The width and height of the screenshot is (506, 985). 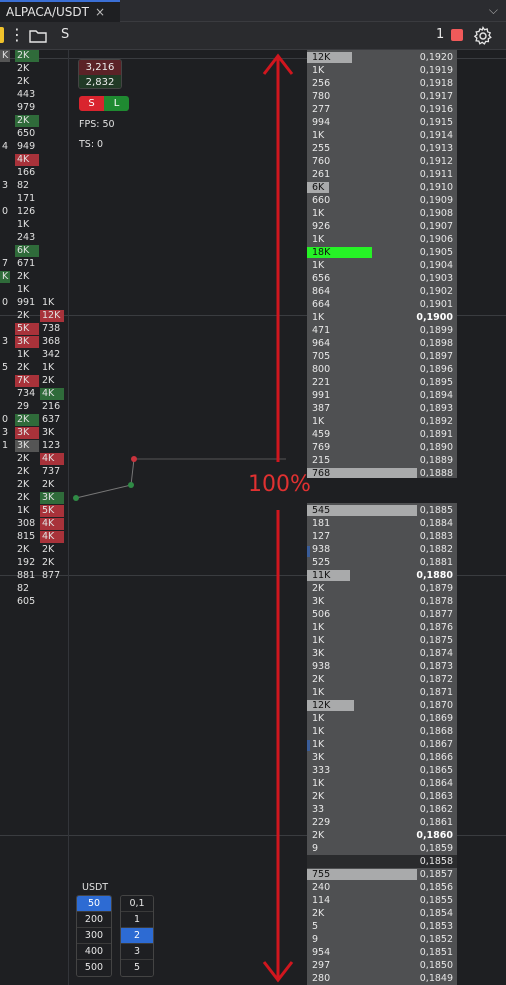 I want to click on orderbook-row: 256 0,1918, so click(x=382, y=83).